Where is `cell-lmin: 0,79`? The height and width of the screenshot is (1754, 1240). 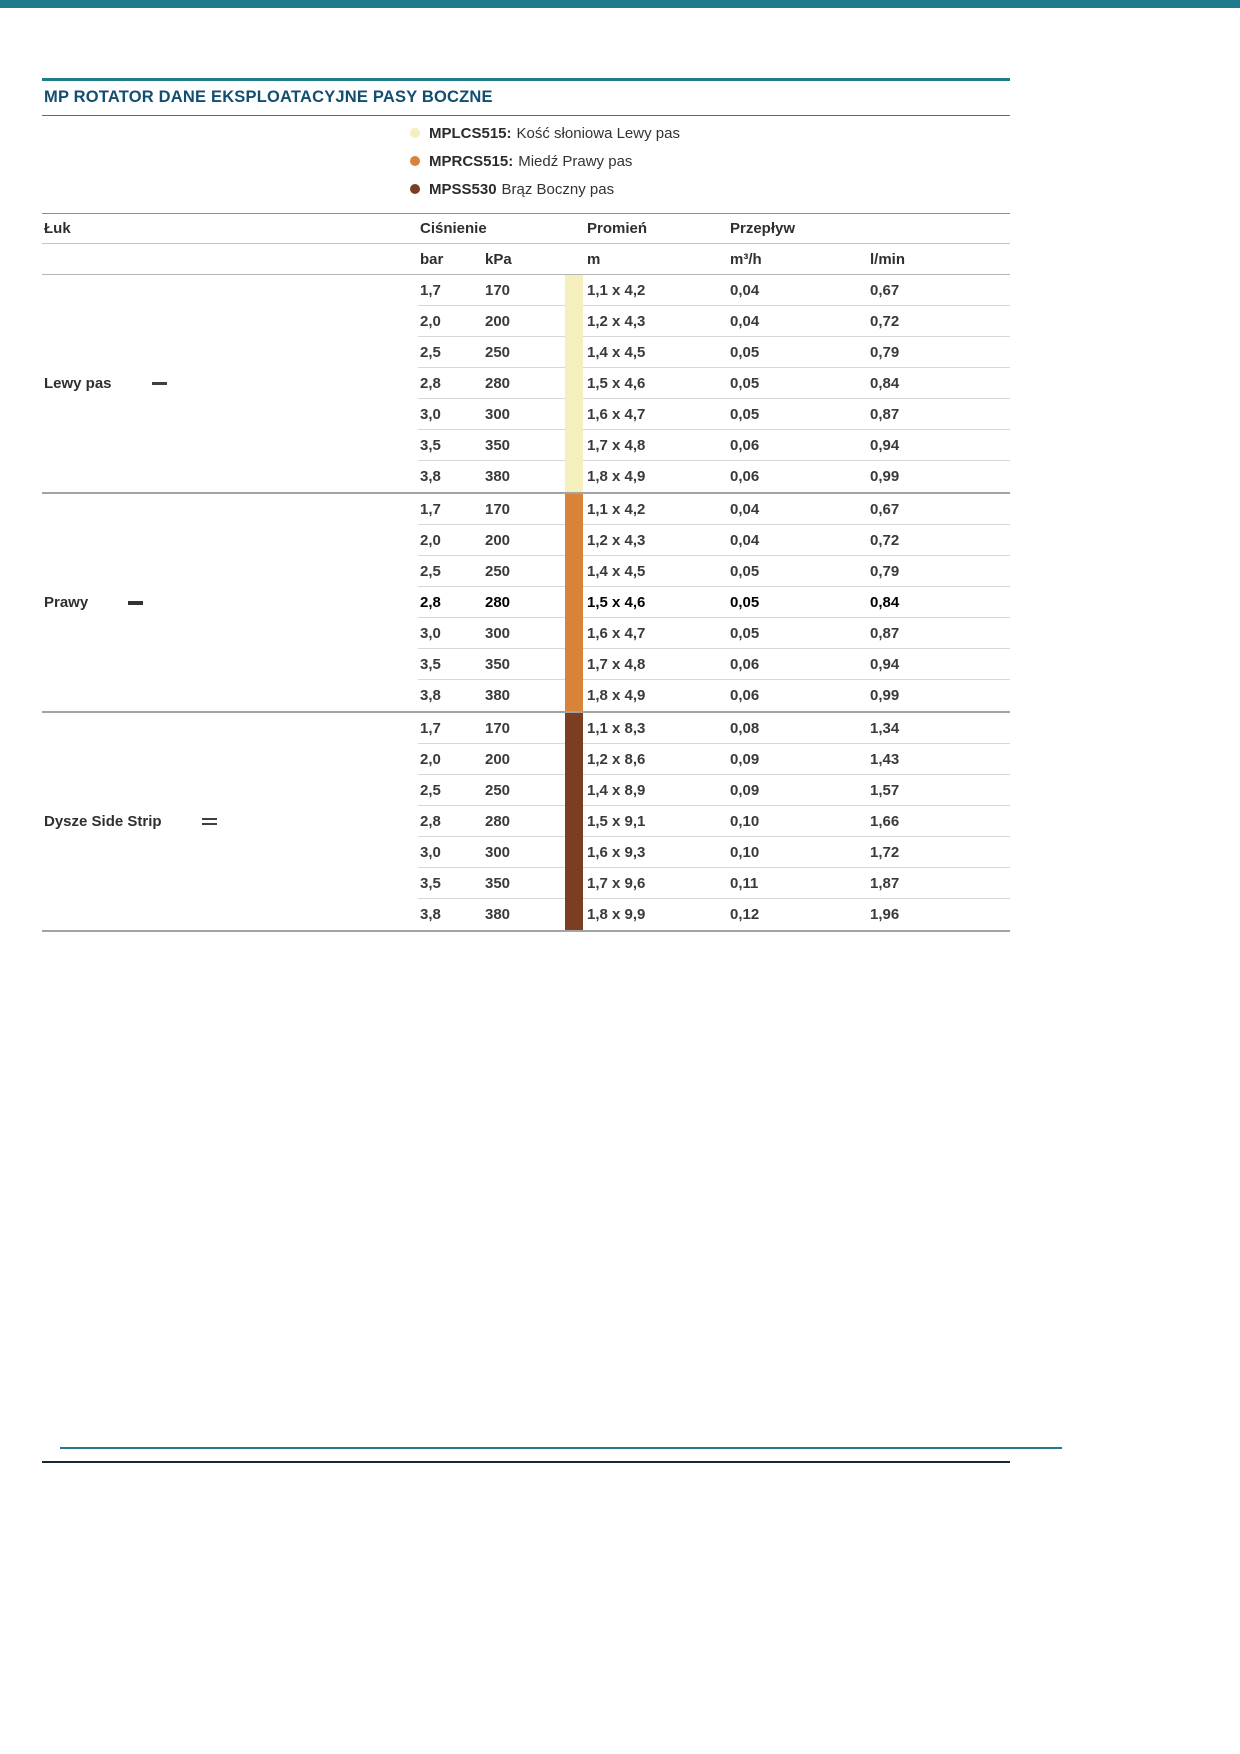
cell-lmin: 0,79 is located at coordinates (885, 571).